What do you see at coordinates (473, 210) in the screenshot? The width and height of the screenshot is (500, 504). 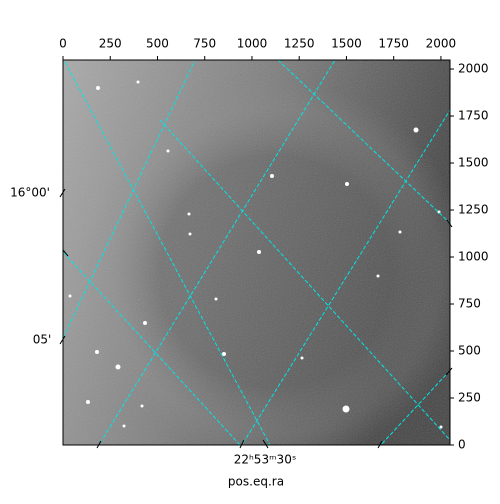 I see `y-tick-label: 1250` at bounding box center [473, 210].